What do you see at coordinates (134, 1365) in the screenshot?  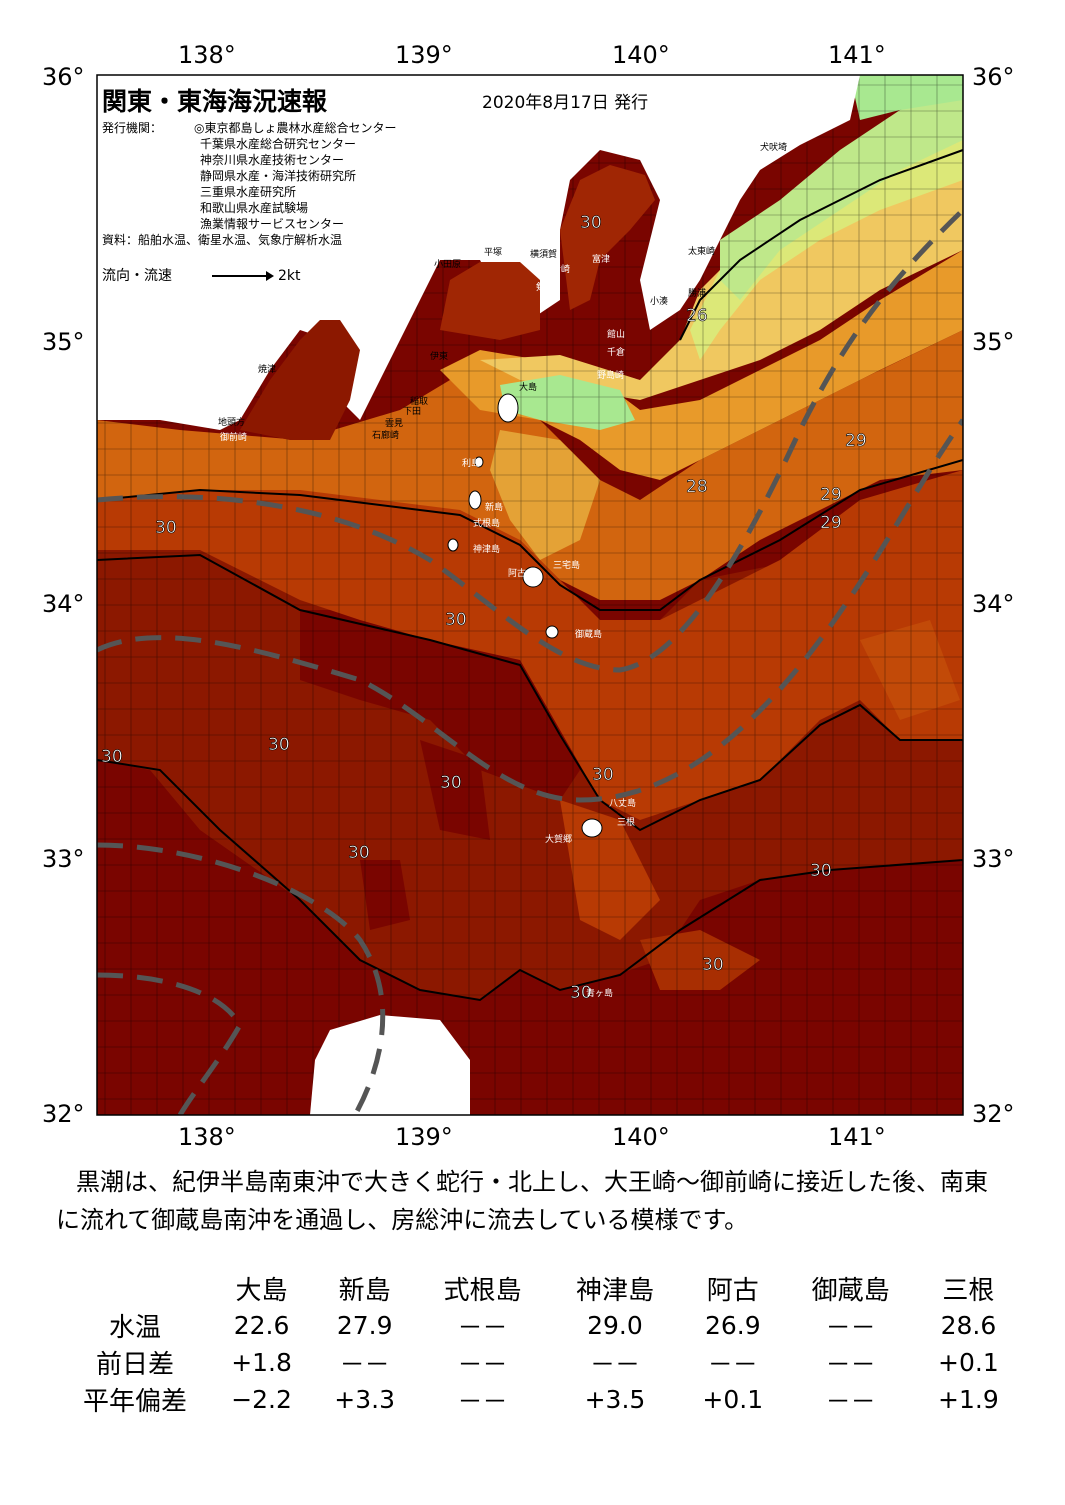 I see `row-label: 前日差` at bounding box center [134, 1365].